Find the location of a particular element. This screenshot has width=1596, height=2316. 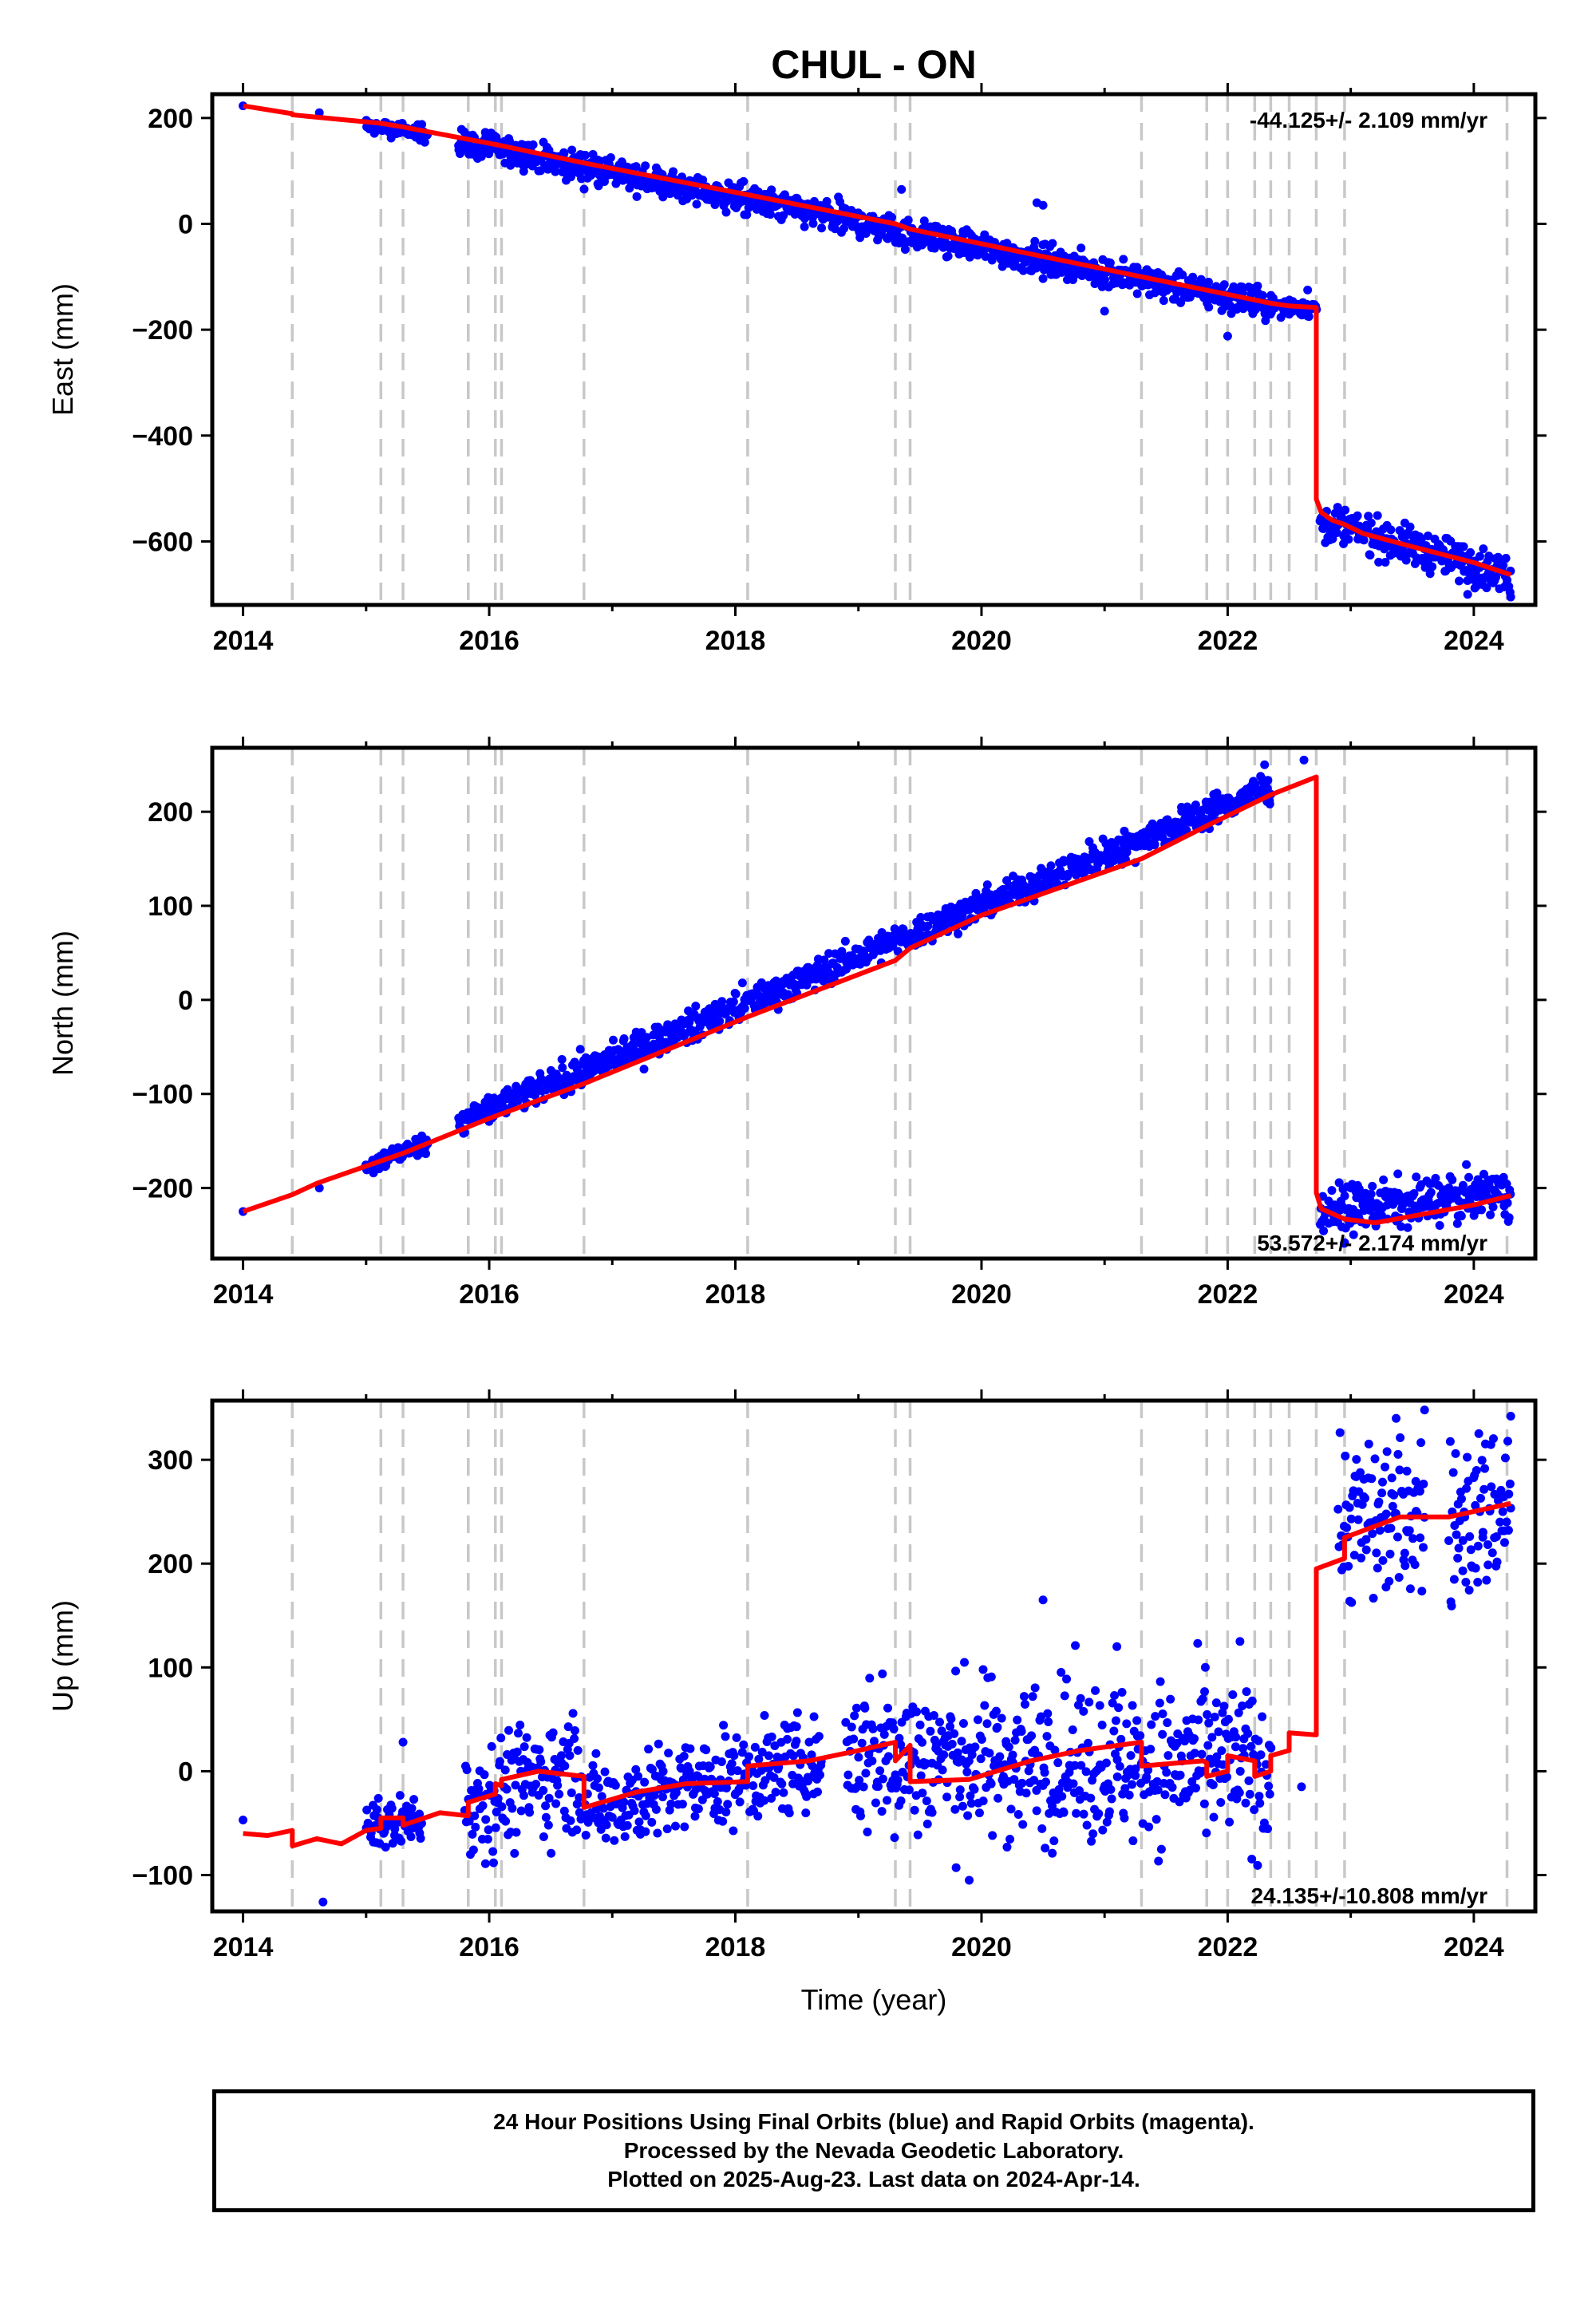

y-tick-label: 0 is located at coordinates (185, 224).